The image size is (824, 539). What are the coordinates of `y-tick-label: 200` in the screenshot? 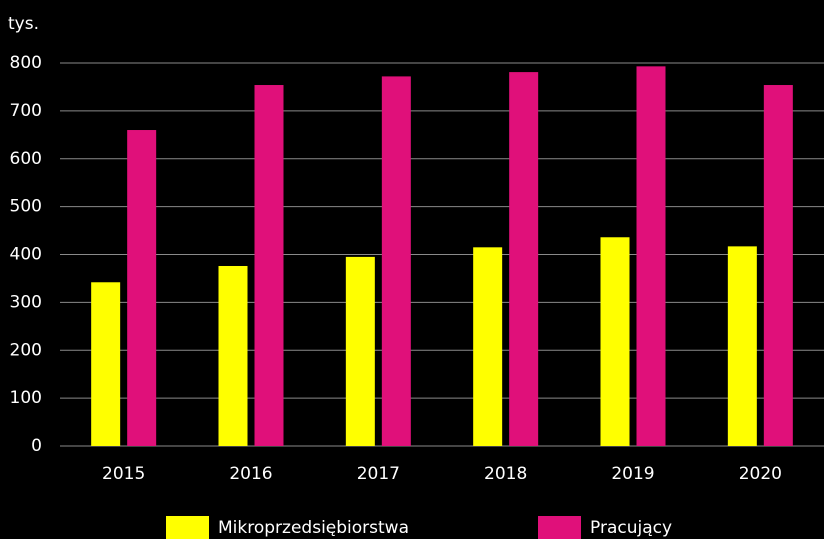 It's located at (26, 350).